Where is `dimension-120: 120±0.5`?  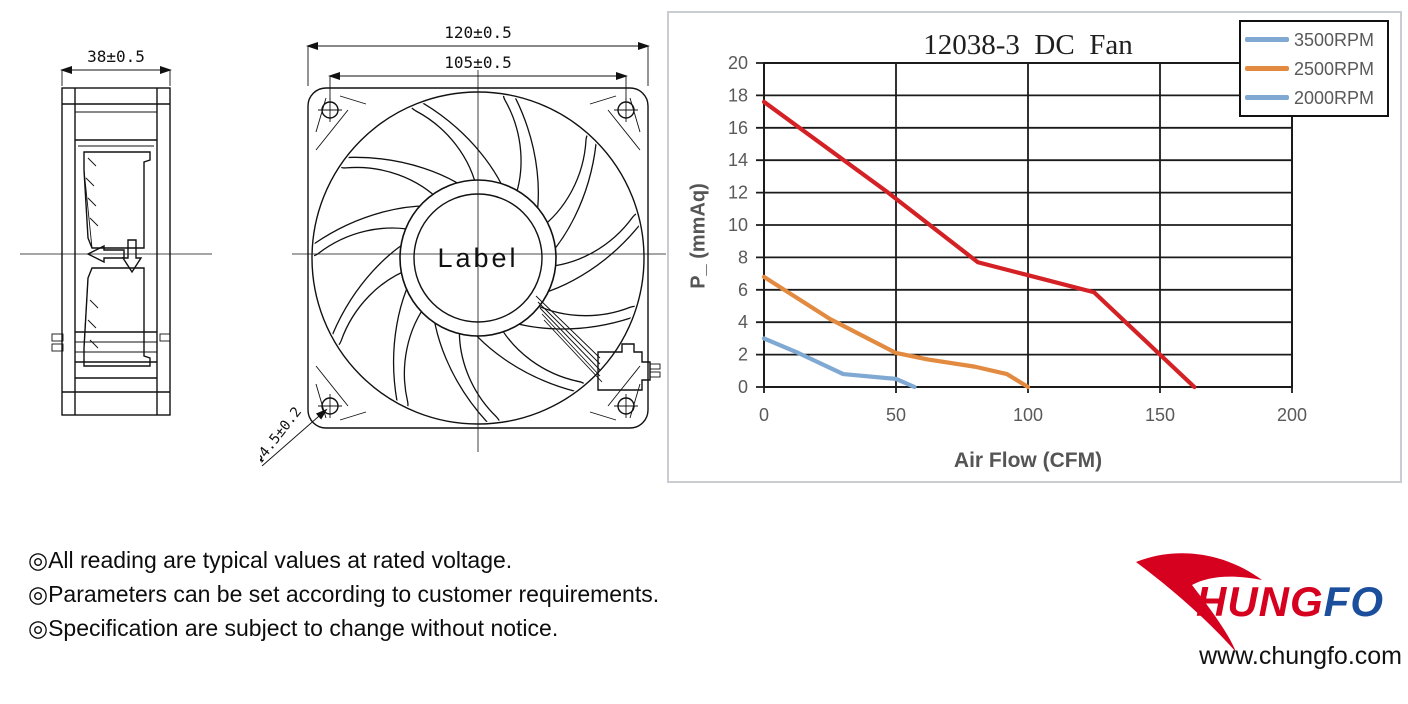
dimension-120: 120±0.5 is located at coordinates (478, 54).